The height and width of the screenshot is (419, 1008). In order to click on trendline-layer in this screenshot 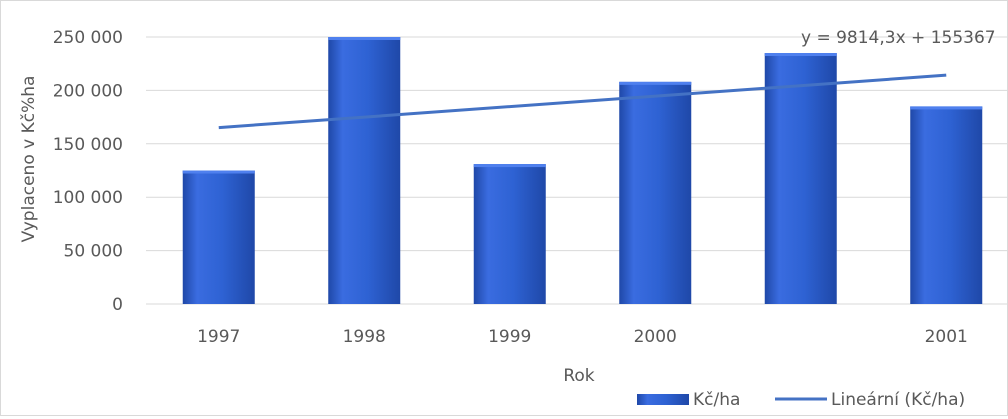, I will do `click(582, 101)`.